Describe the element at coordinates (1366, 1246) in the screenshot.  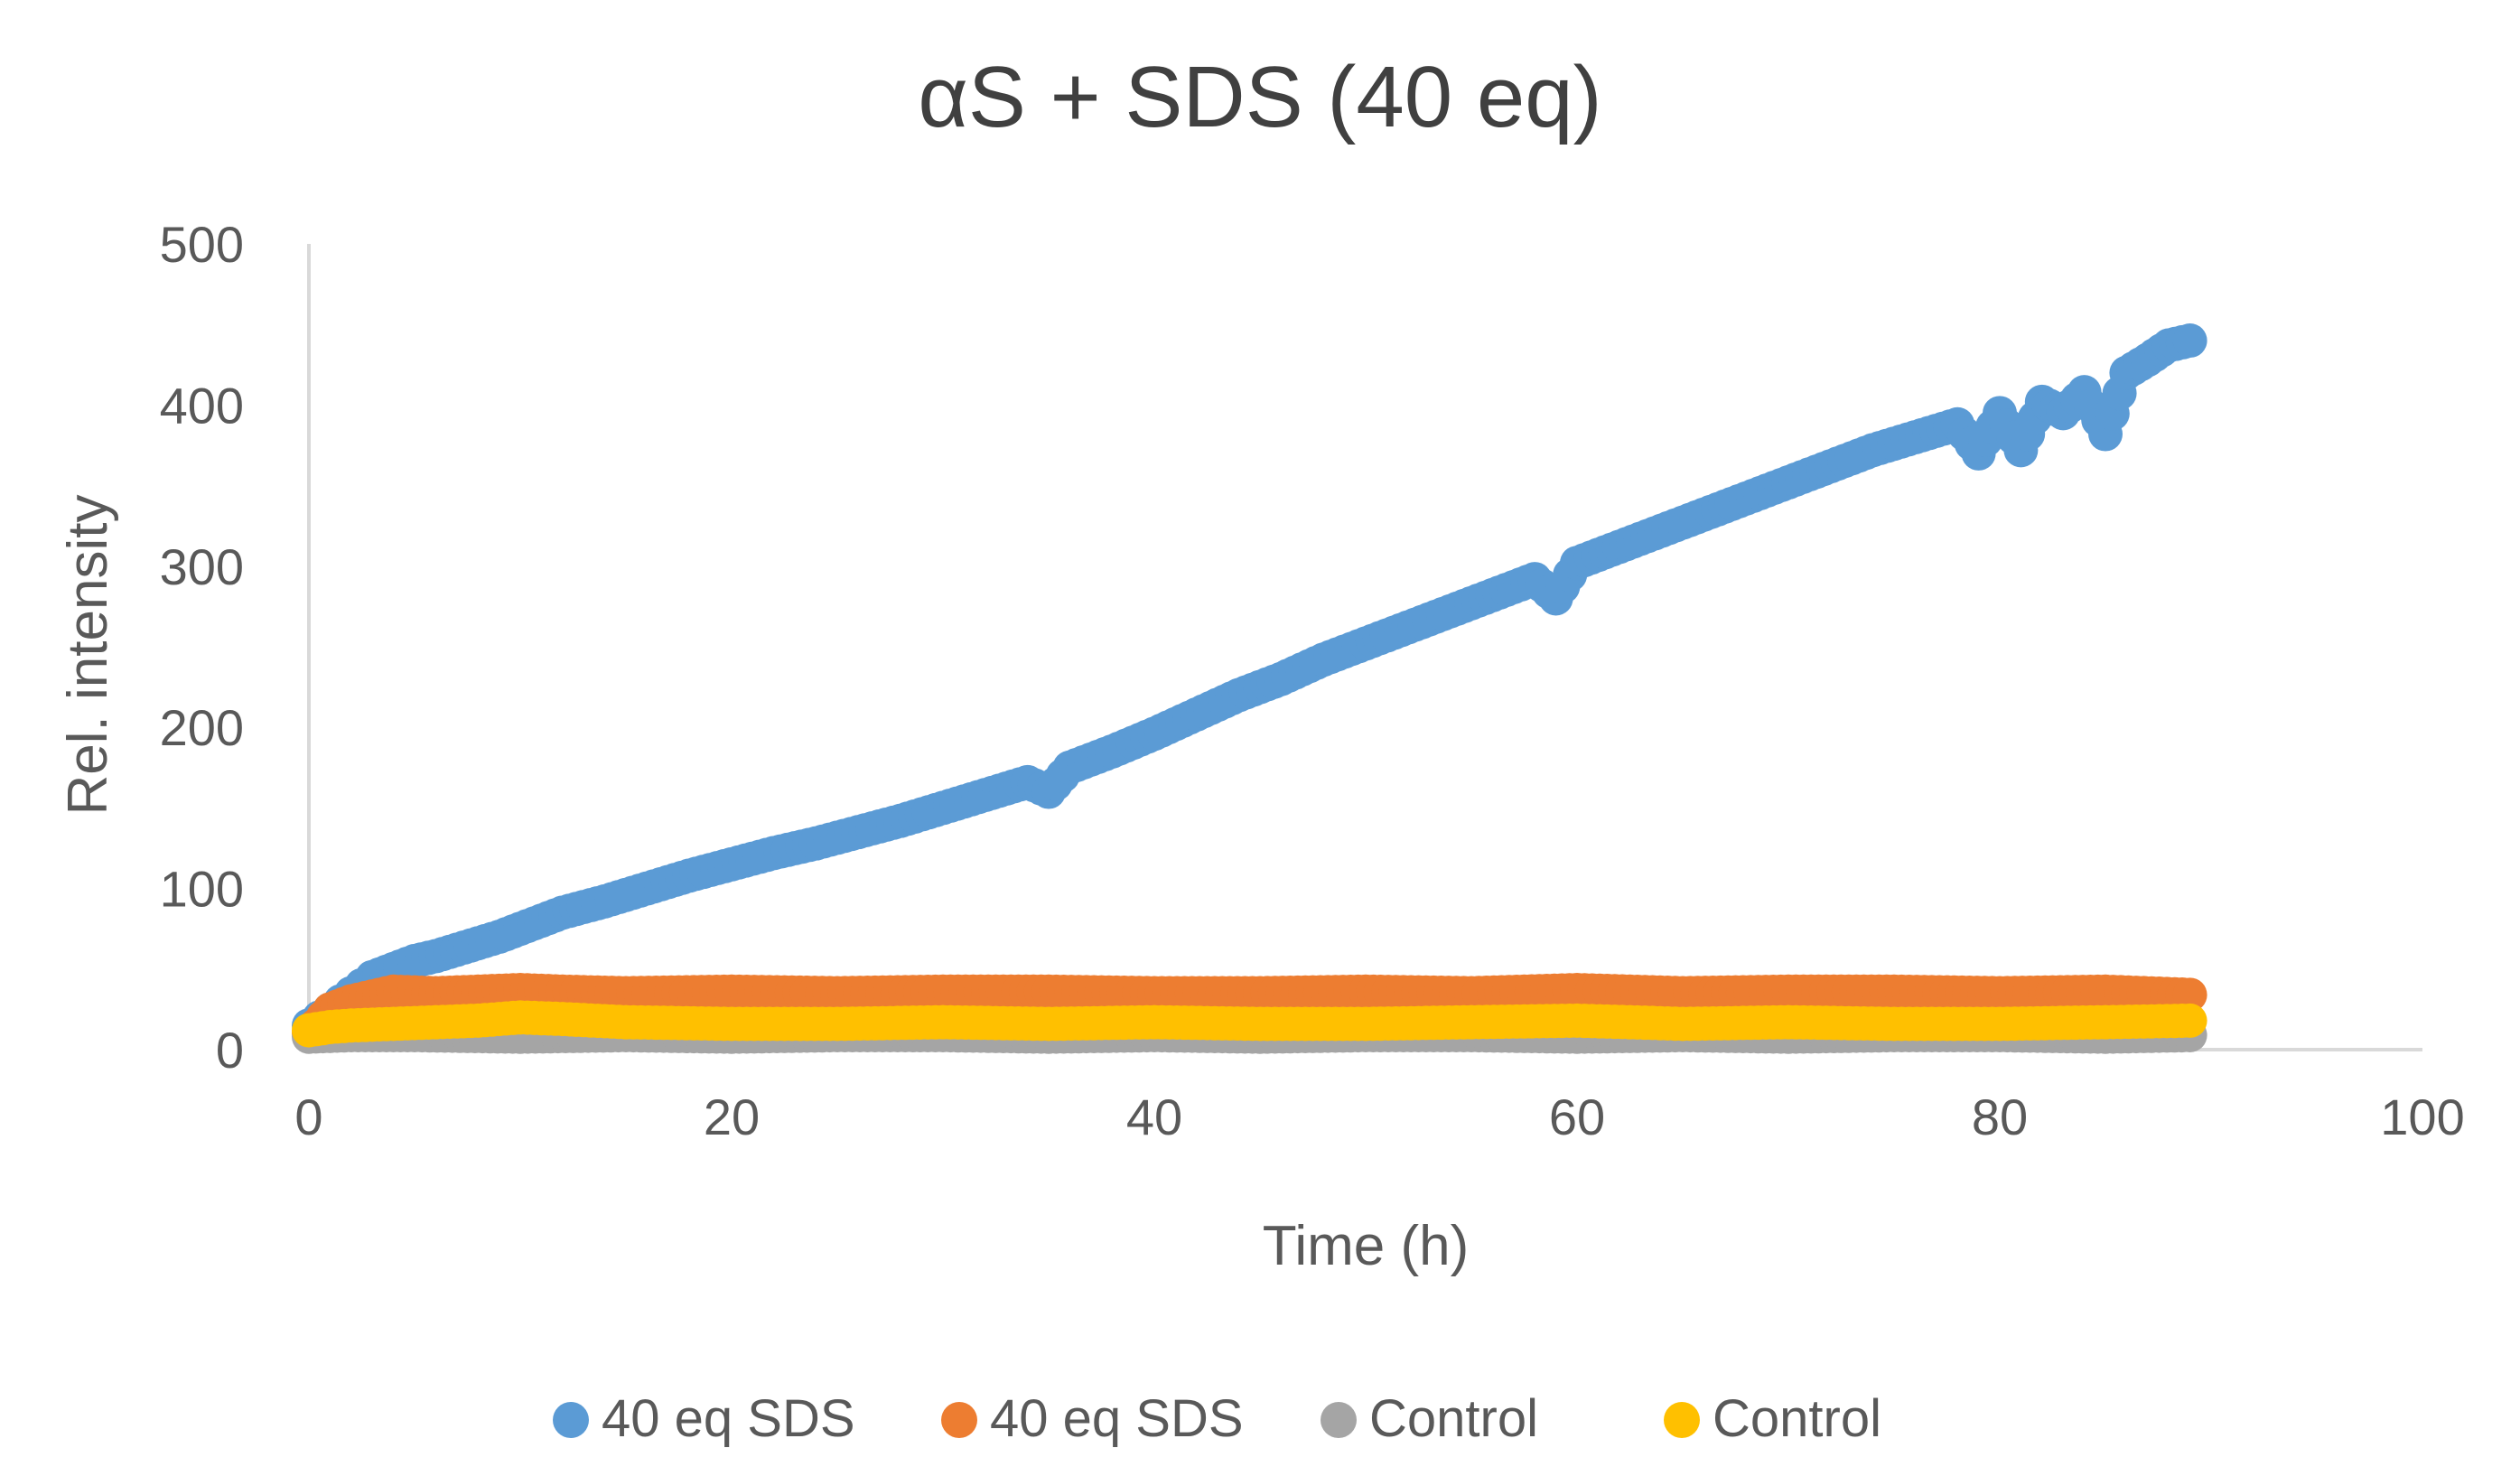
I see `x-axis-label: Time (h)` at that location.